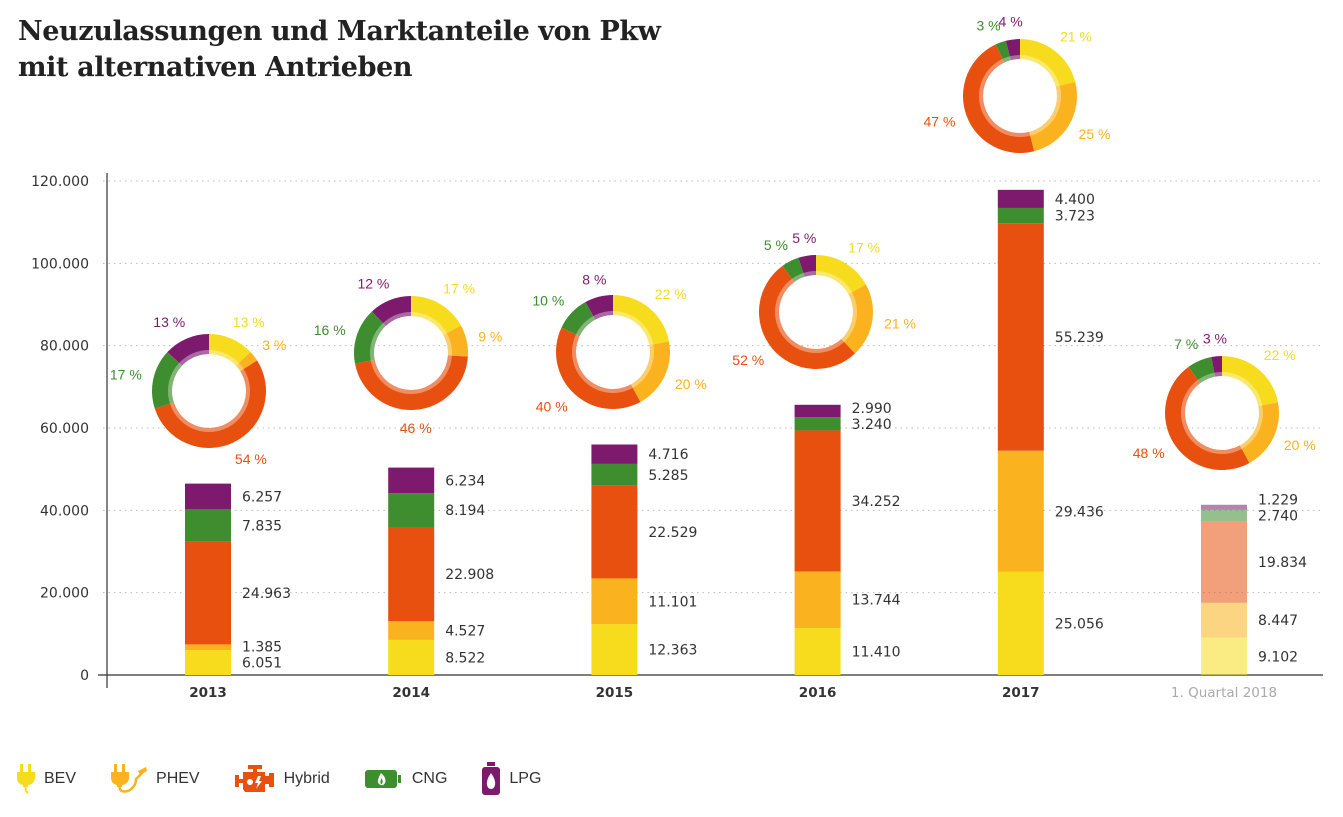 The height and width of the screenshot is (817, 1343). What do you see at coordinates (282, 779) in the screenshot?
I see `legend-item-hybrid: Hybrid` at bounding box center [282, 779].